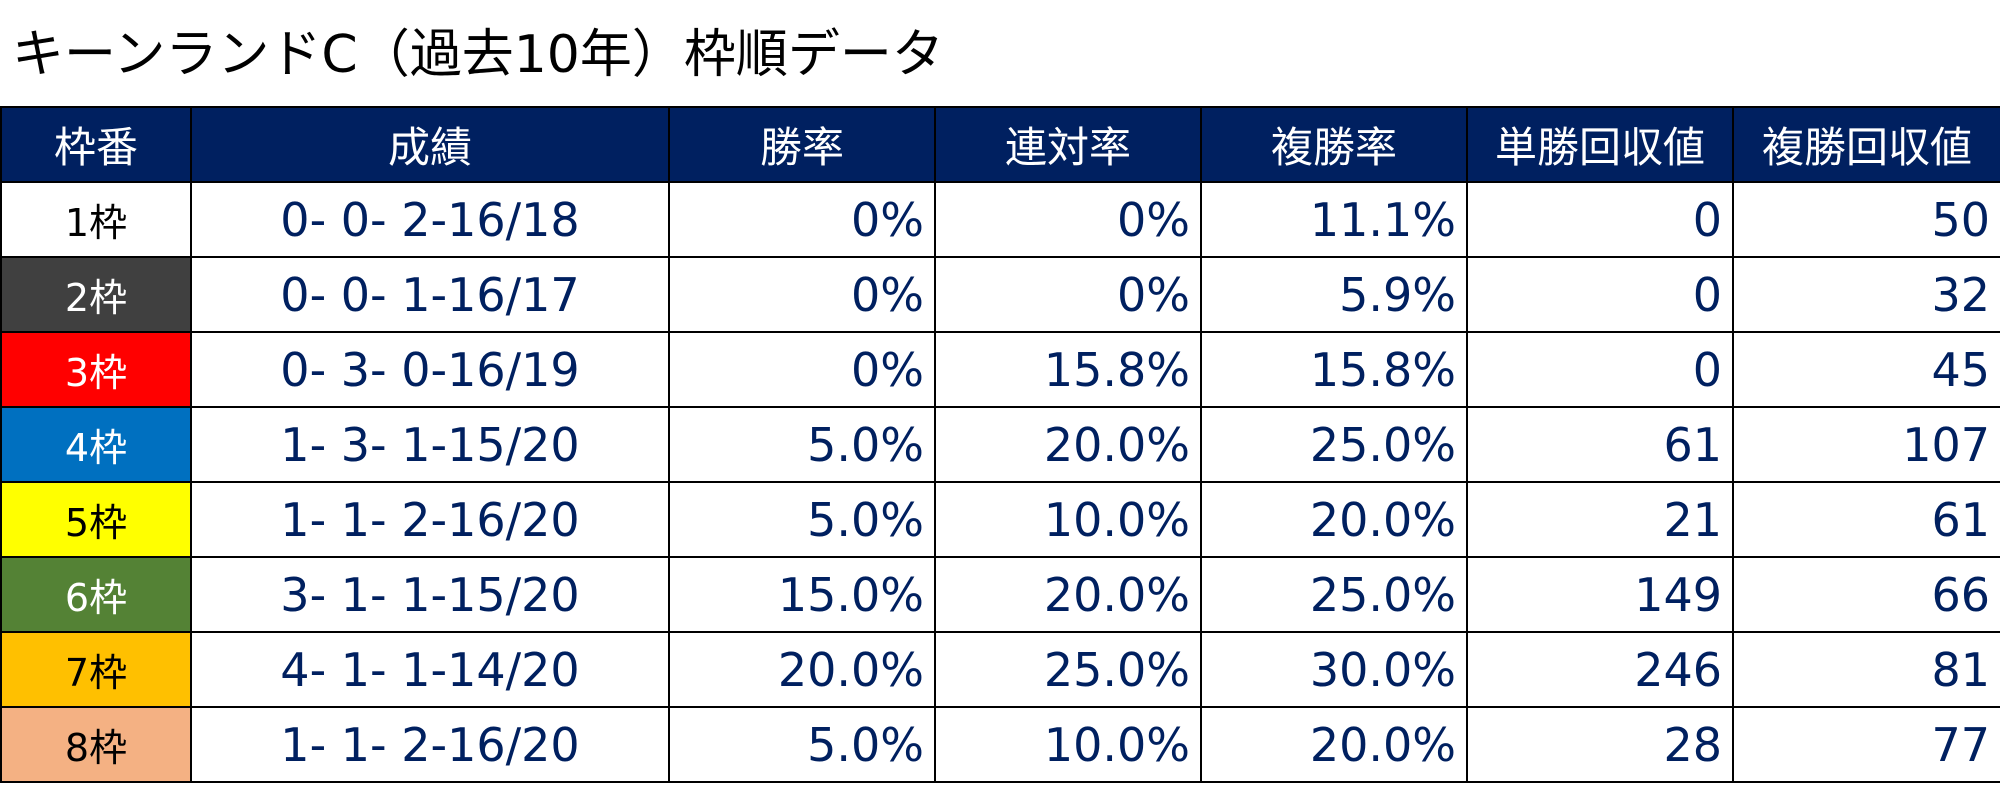 The image size is (2000, 792). I want to click on waku-cell: 2枠, so click(96, 294).